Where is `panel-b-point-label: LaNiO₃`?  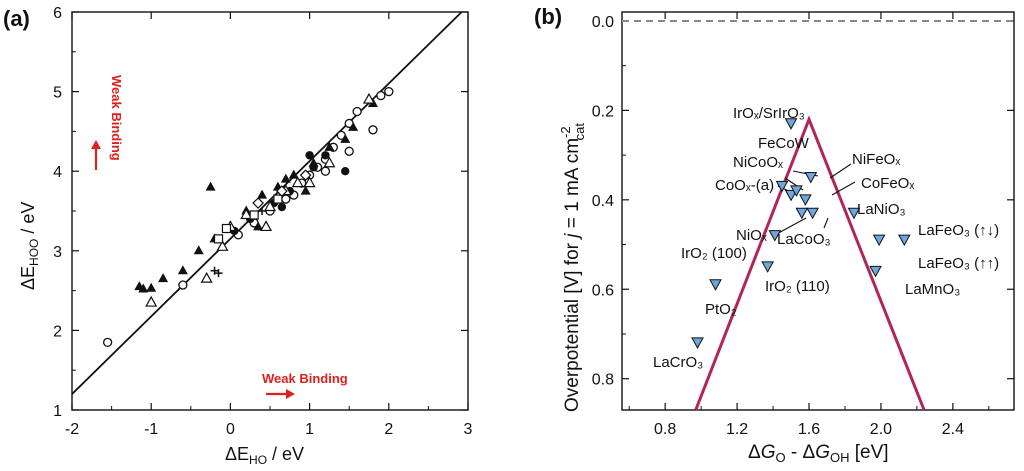 panel-b-point-label: LaNiO₃ is located at coordinates (881, 209).